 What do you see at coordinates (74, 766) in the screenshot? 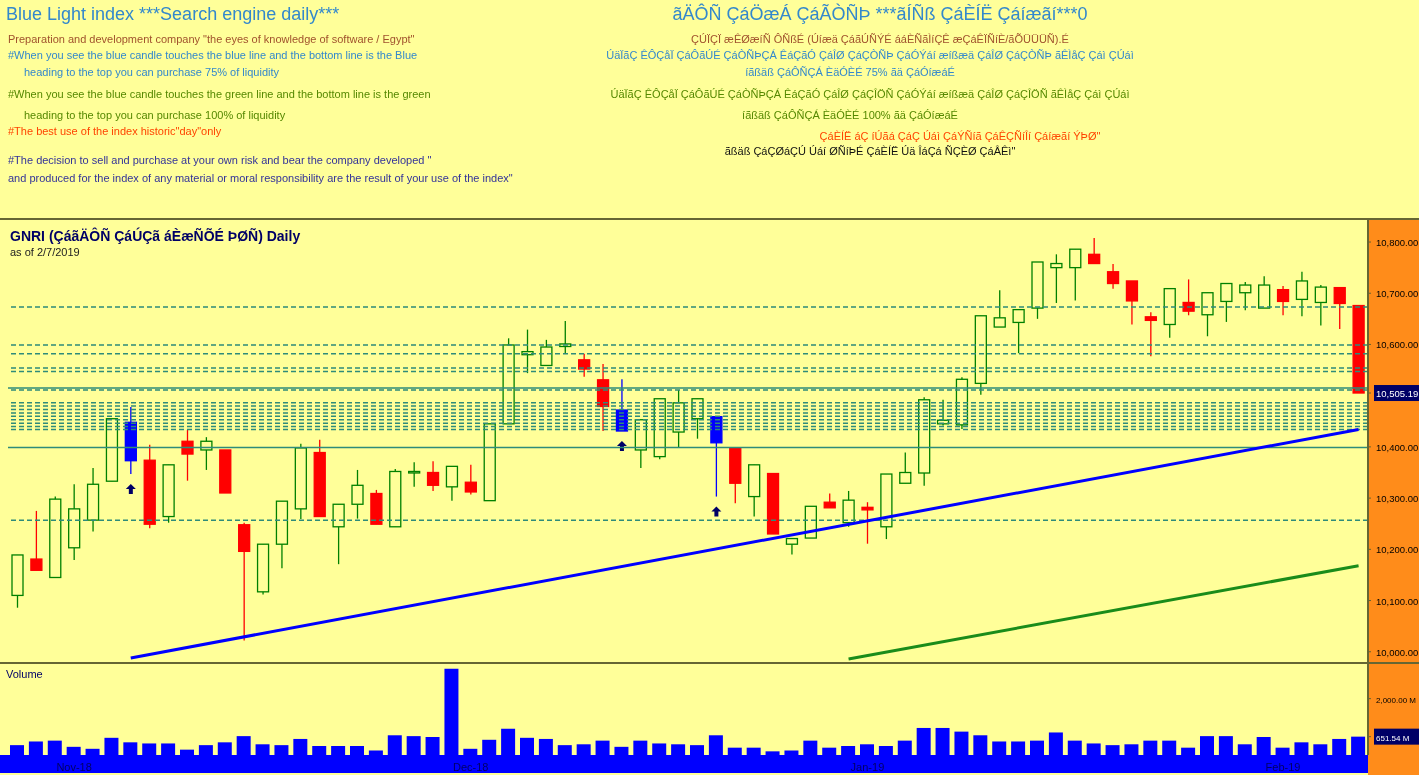
I see `x-tick-label: Nov-18` at bounding box center [74, 766].